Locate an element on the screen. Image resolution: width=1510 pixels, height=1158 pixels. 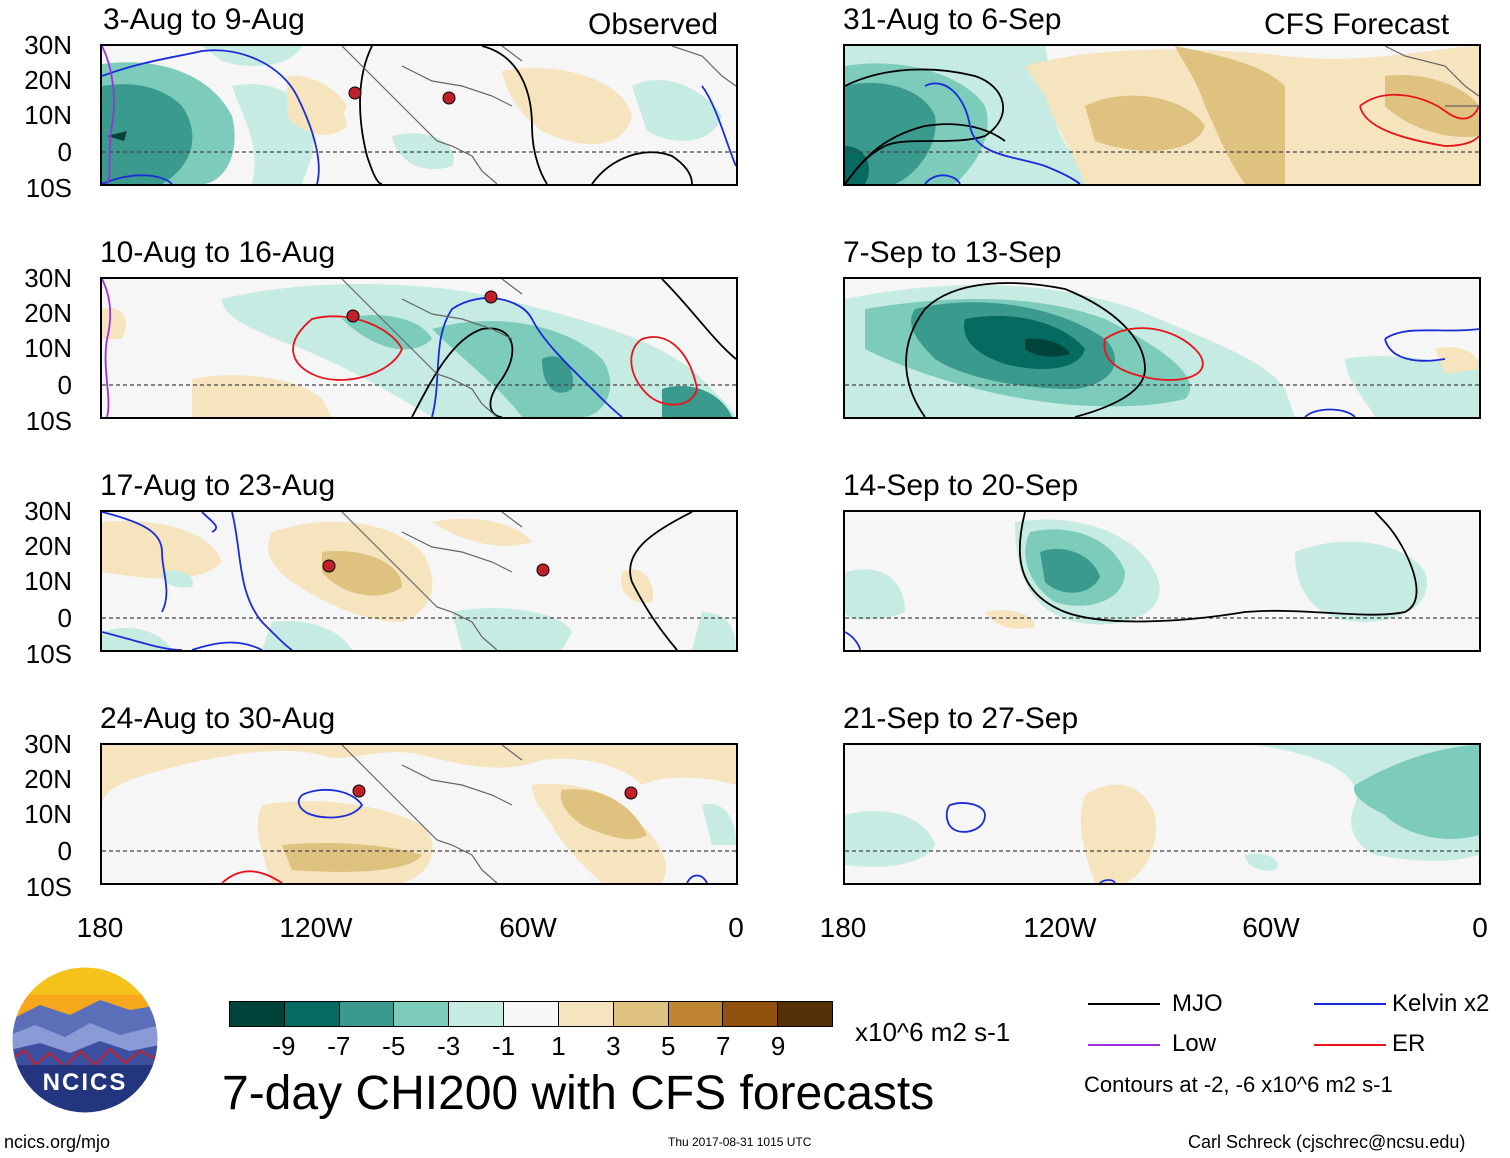
contour-note: Contours at -2, -6 x10^6 m2 s-1 is located at coordinates (1238, 1084).